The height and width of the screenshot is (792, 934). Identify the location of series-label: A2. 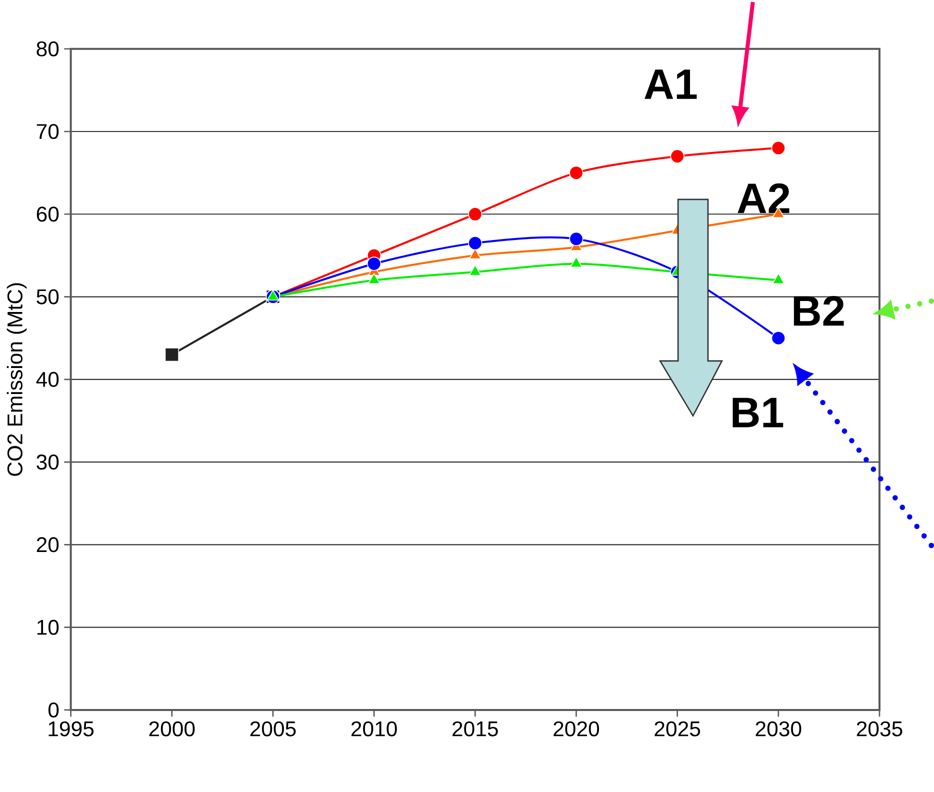
(764, 198).